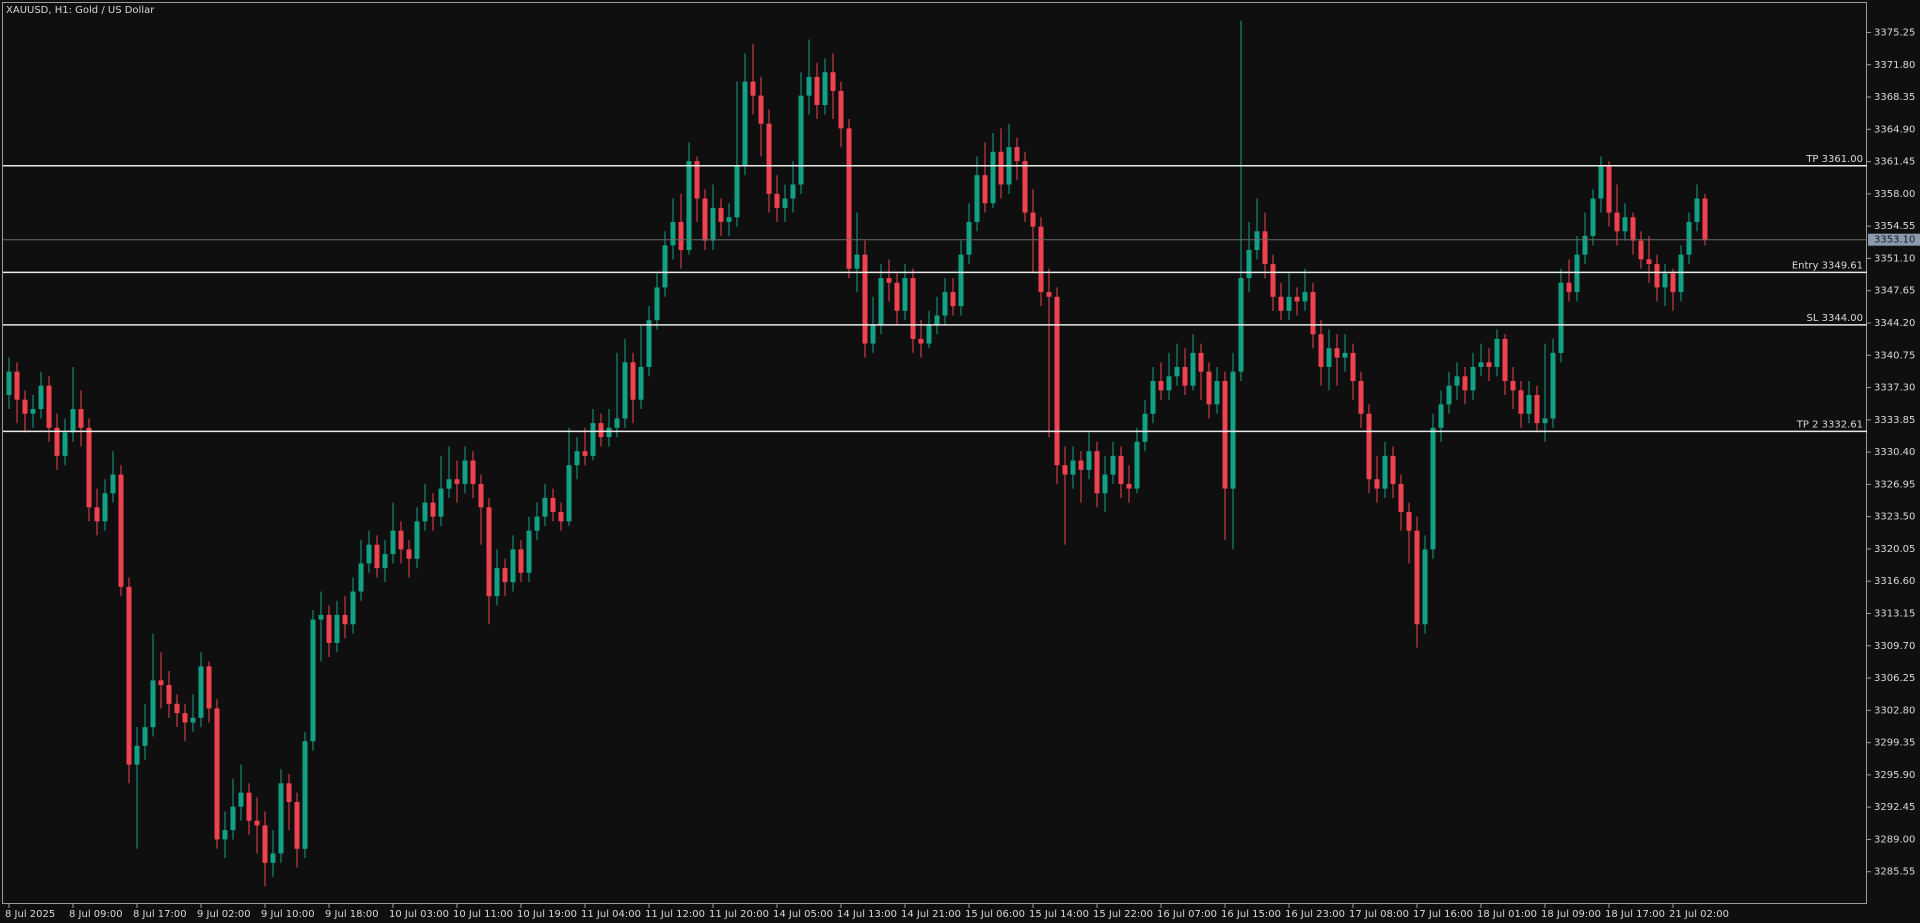 This screenshot has height=923, width=1920. Describe the element at coordinates (1315, 914) in the screenshot. I see `x-tick-label: 16 Jul 23:00` at that location.